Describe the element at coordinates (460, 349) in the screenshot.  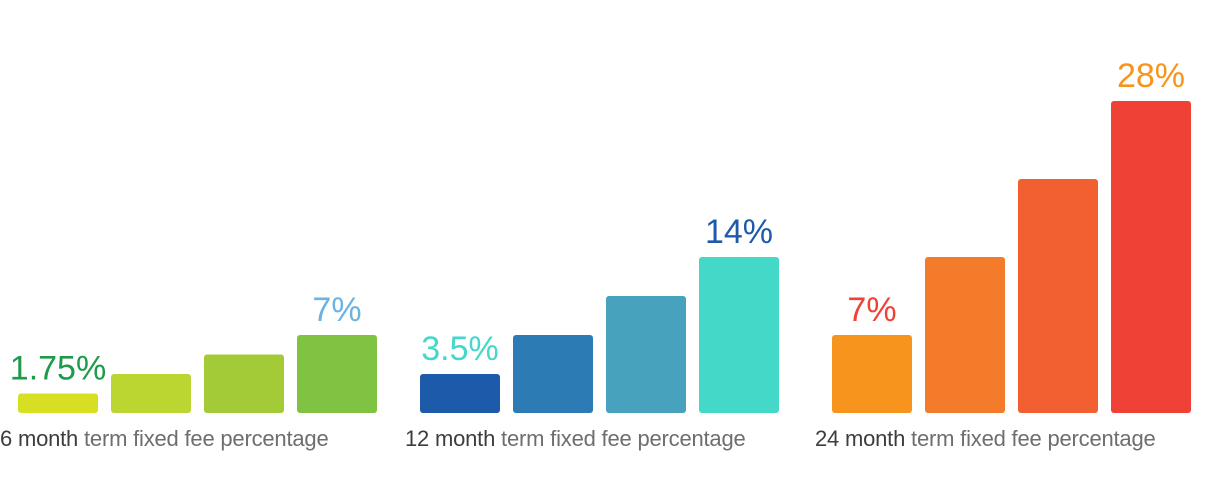
I see `data-label: 3.5%` at that location.